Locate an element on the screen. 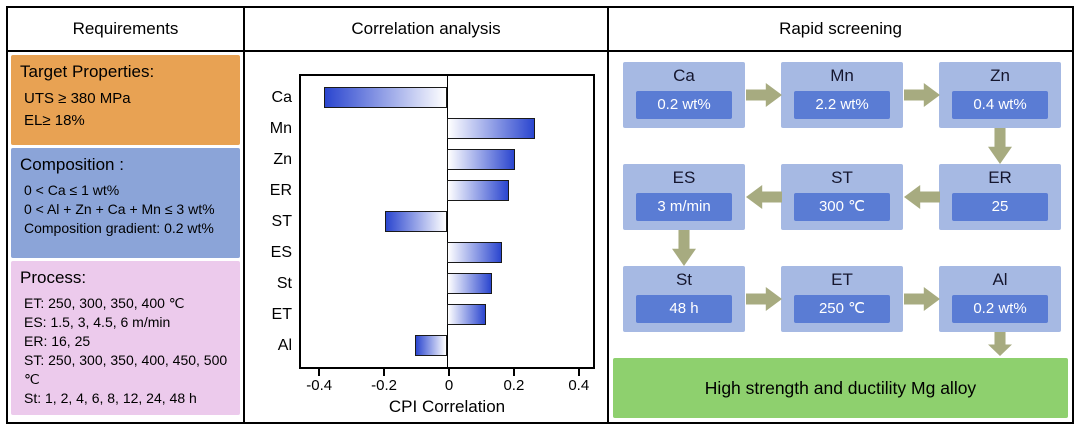  process-line: ER: 16, 25 is located at coordinates (57, 341).